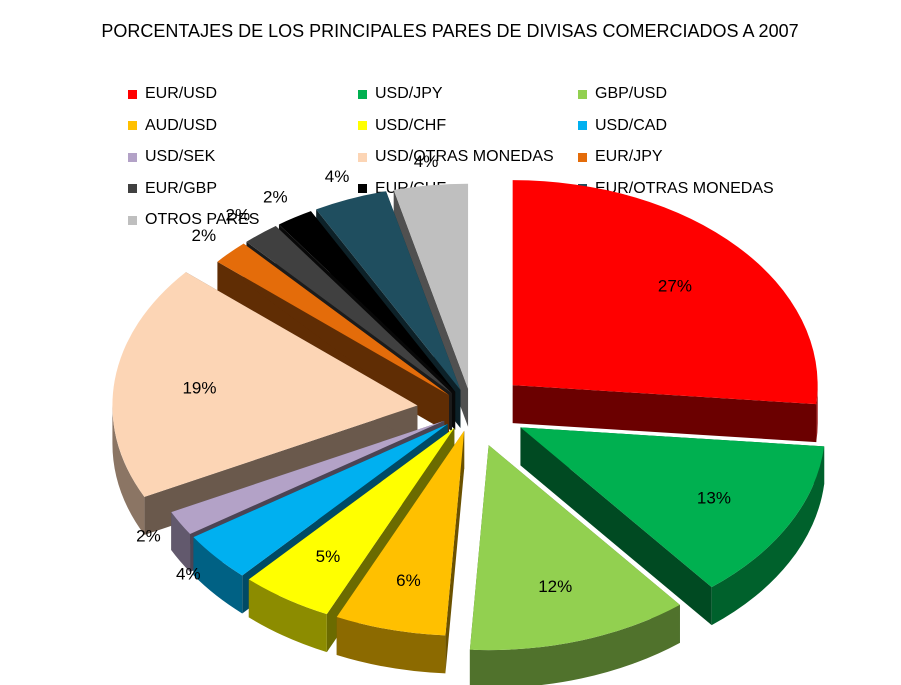 The width and height of the screenshot is (901, 685). Describe the element at coordinates (408, 580) in the screenshot. I see `data-label: 6%` at that location.